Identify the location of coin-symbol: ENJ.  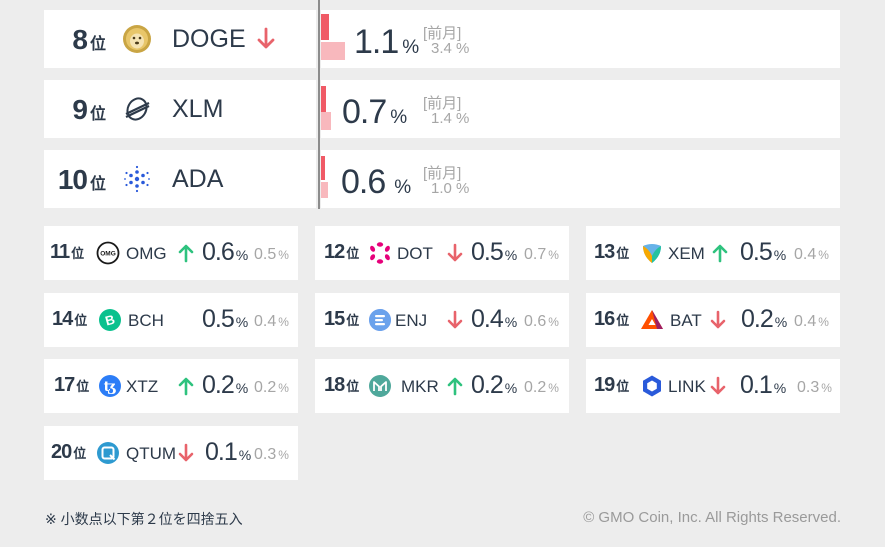
(411, 320).